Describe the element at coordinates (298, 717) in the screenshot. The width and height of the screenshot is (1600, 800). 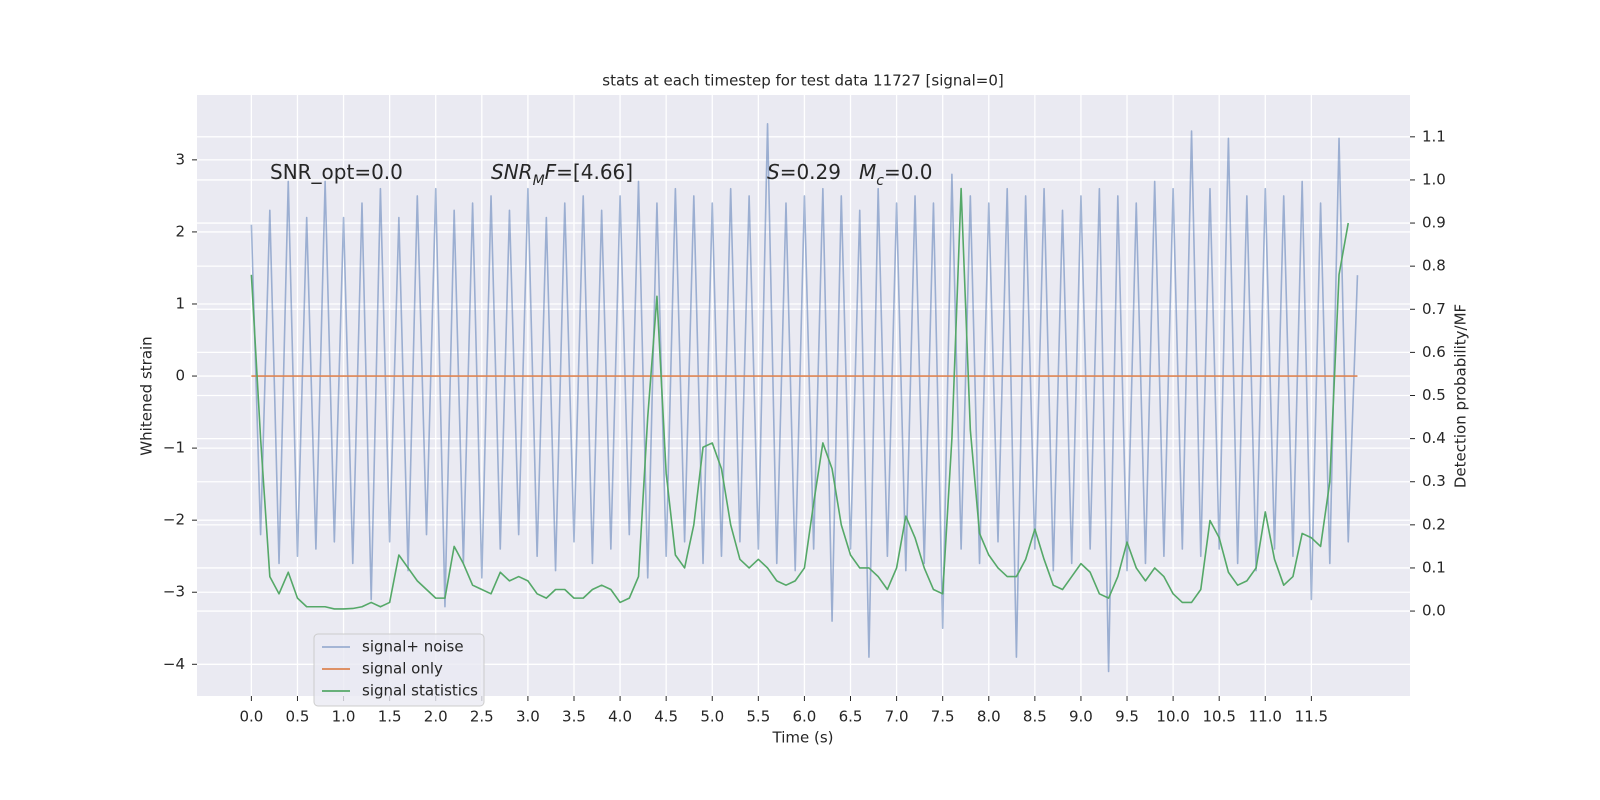
I see `x-tick-label: 0.5` at that location.